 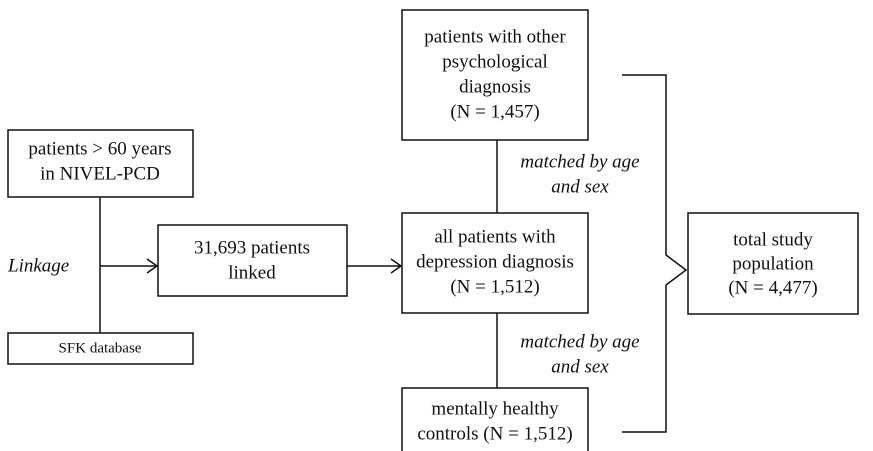 I want to click on node-text: in NIVEL-PCD, so click(x=100, y=173).